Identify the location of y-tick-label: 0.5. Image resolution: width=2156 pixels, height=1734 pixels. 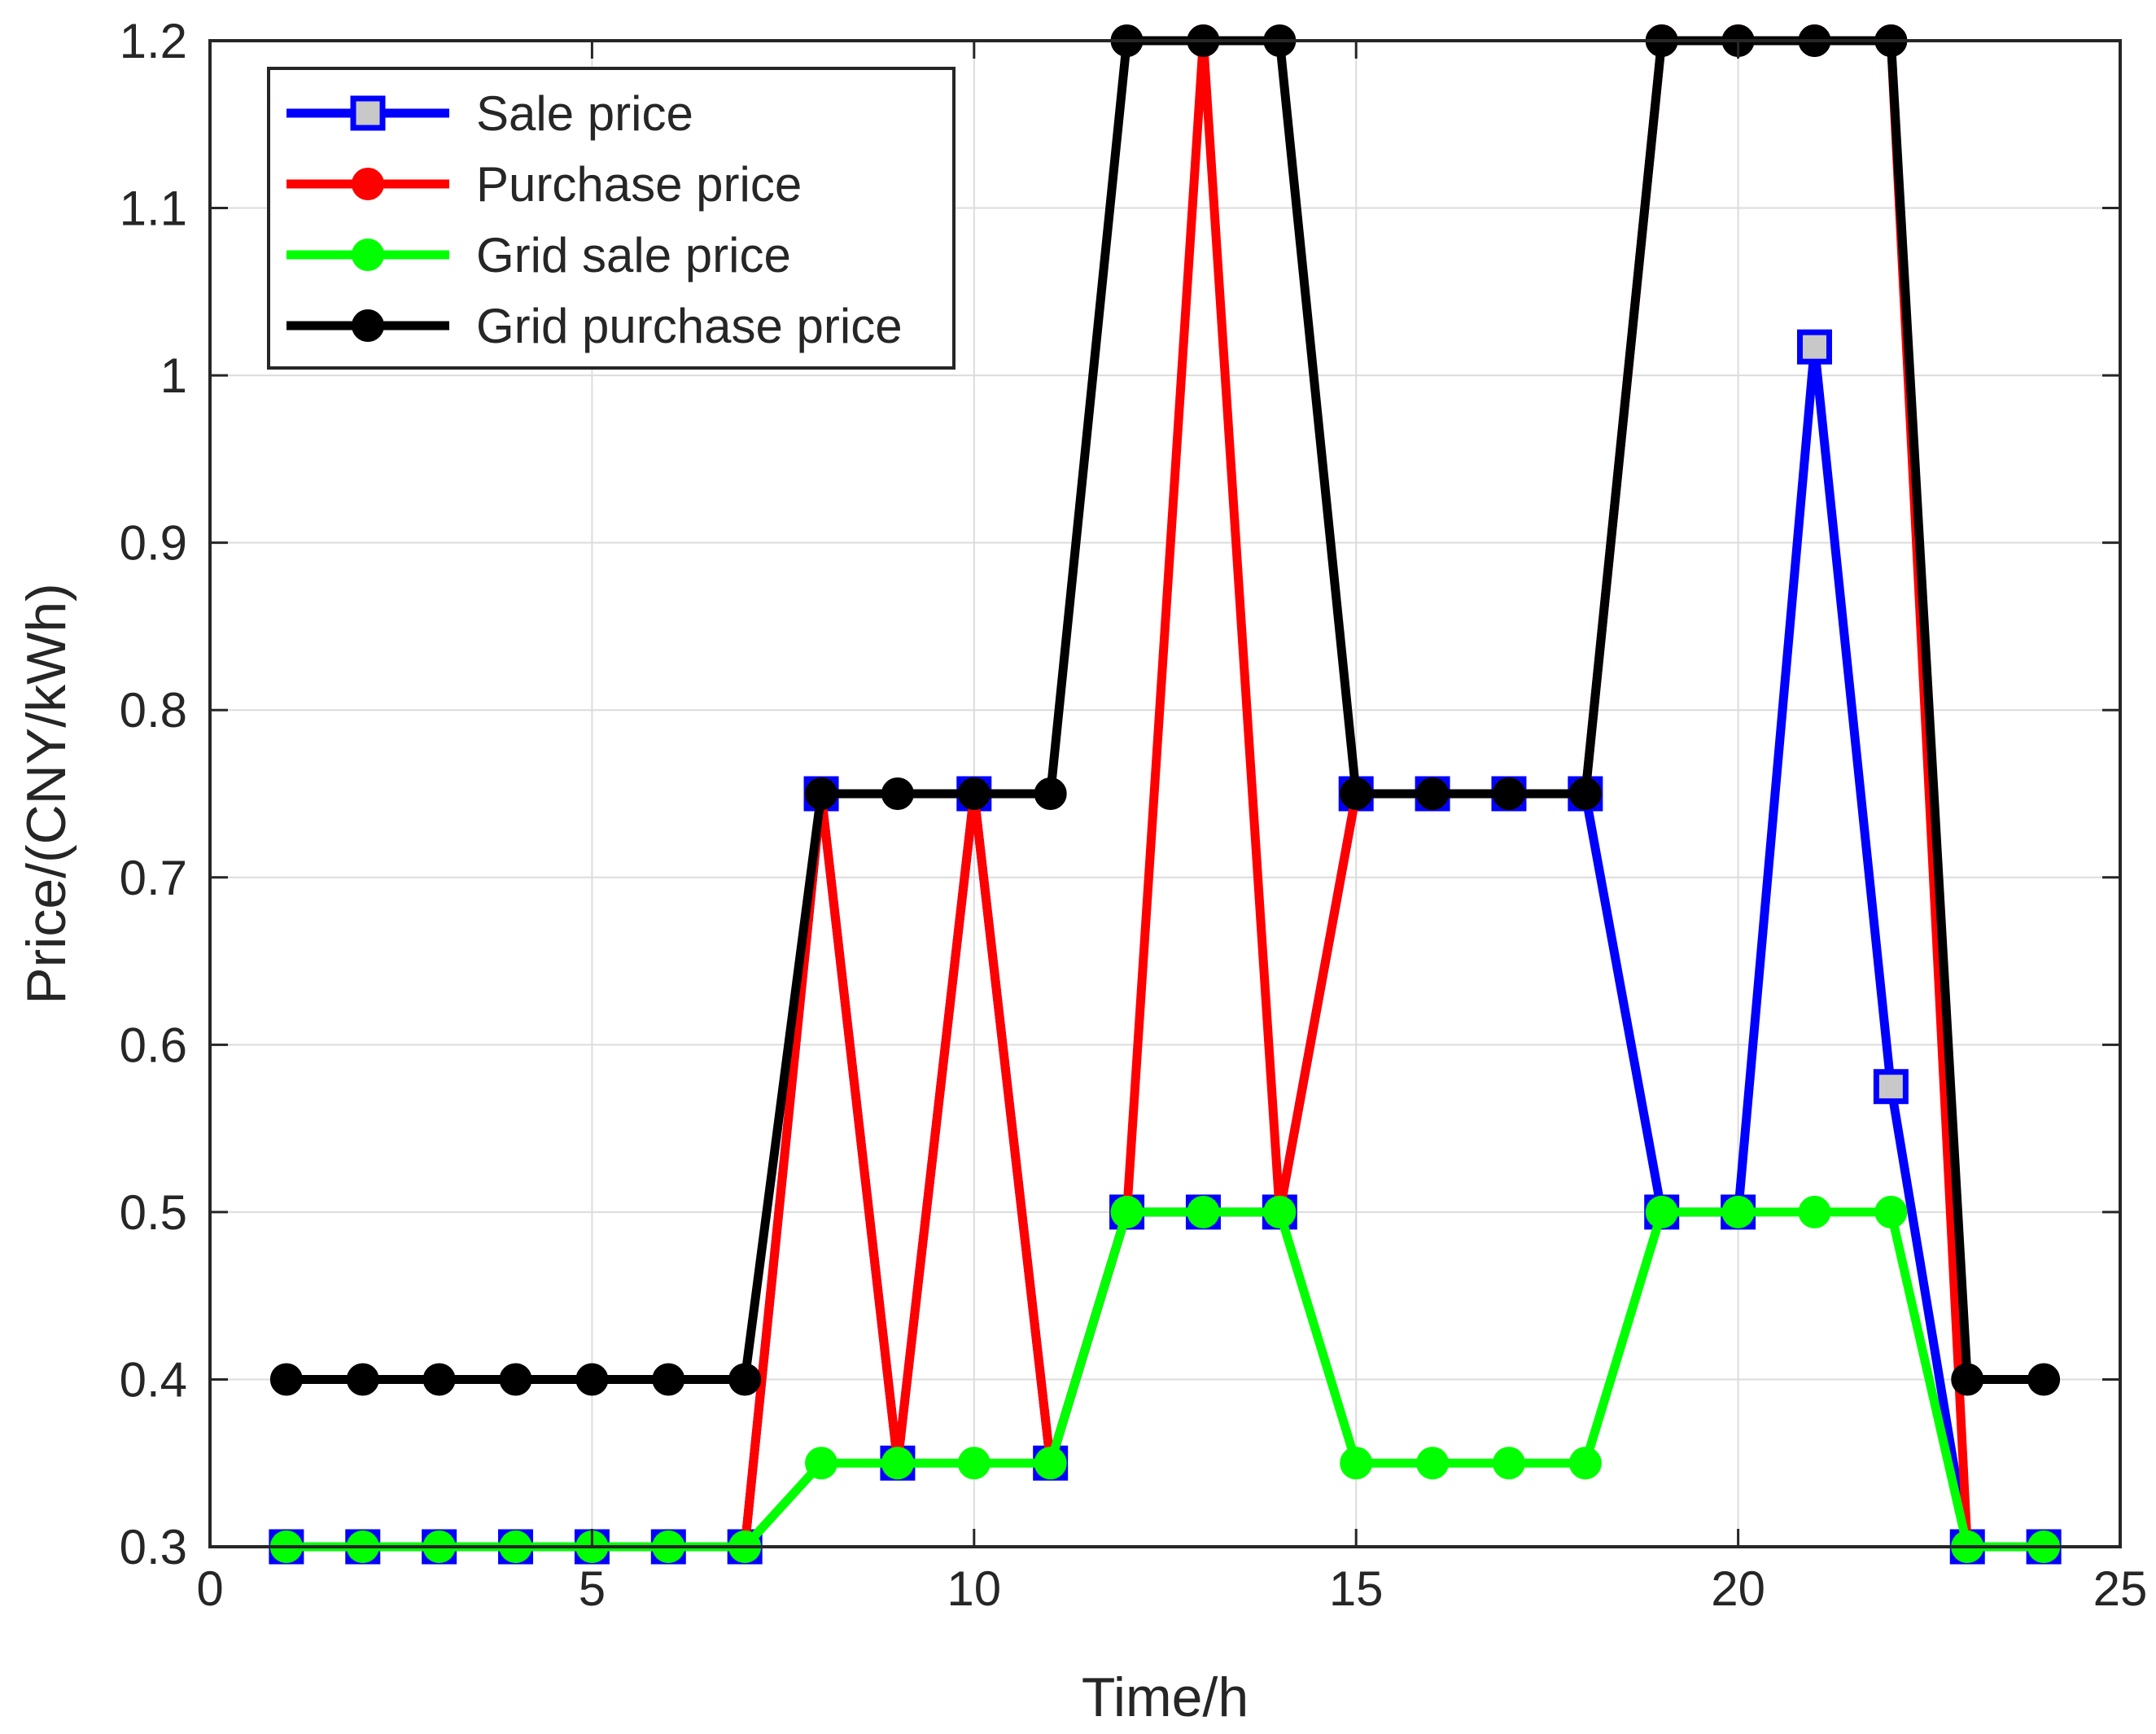
(153, 1212).